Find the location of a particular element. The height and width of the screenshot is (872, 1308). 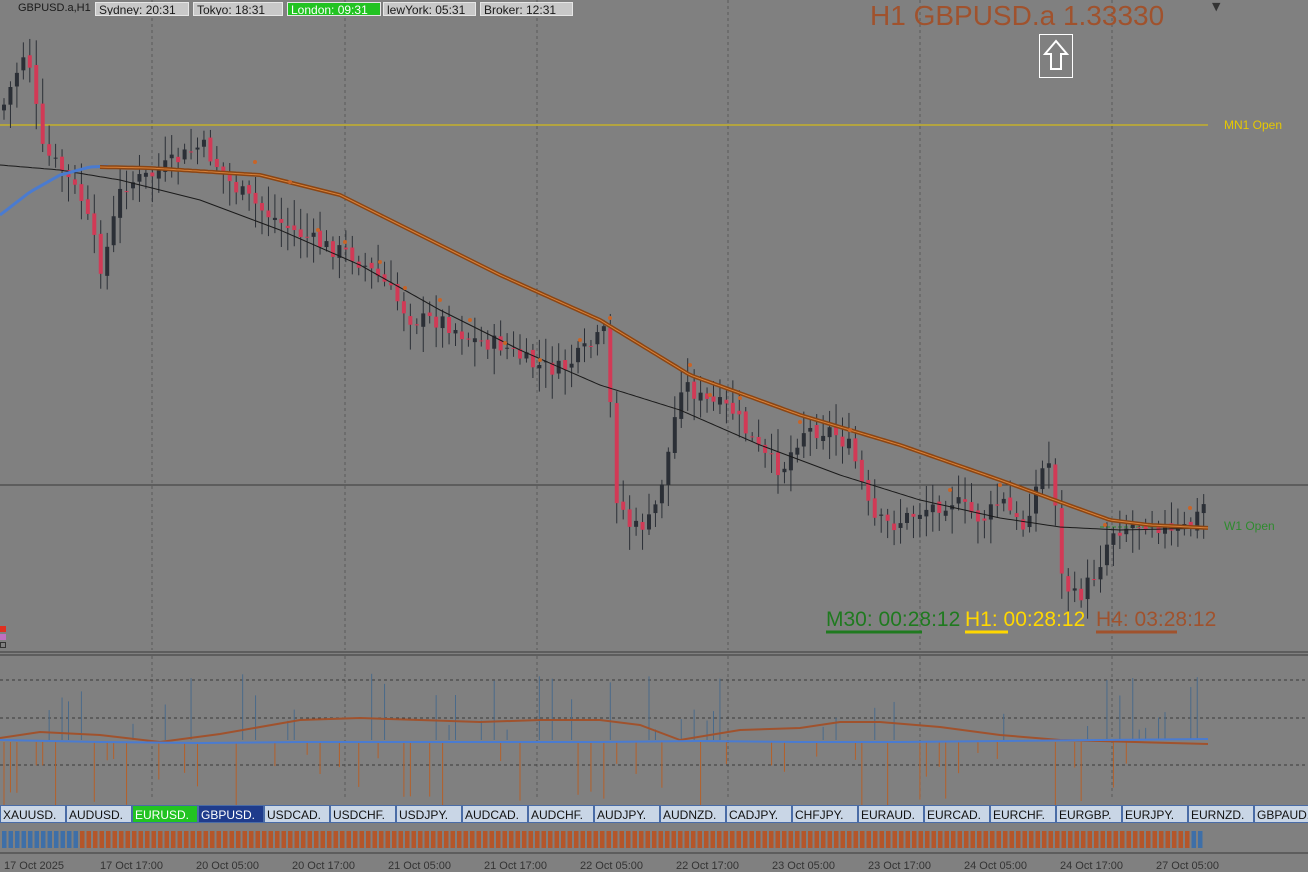

chevron-down-icon: ▼ is located at coordinates (1216, 6).